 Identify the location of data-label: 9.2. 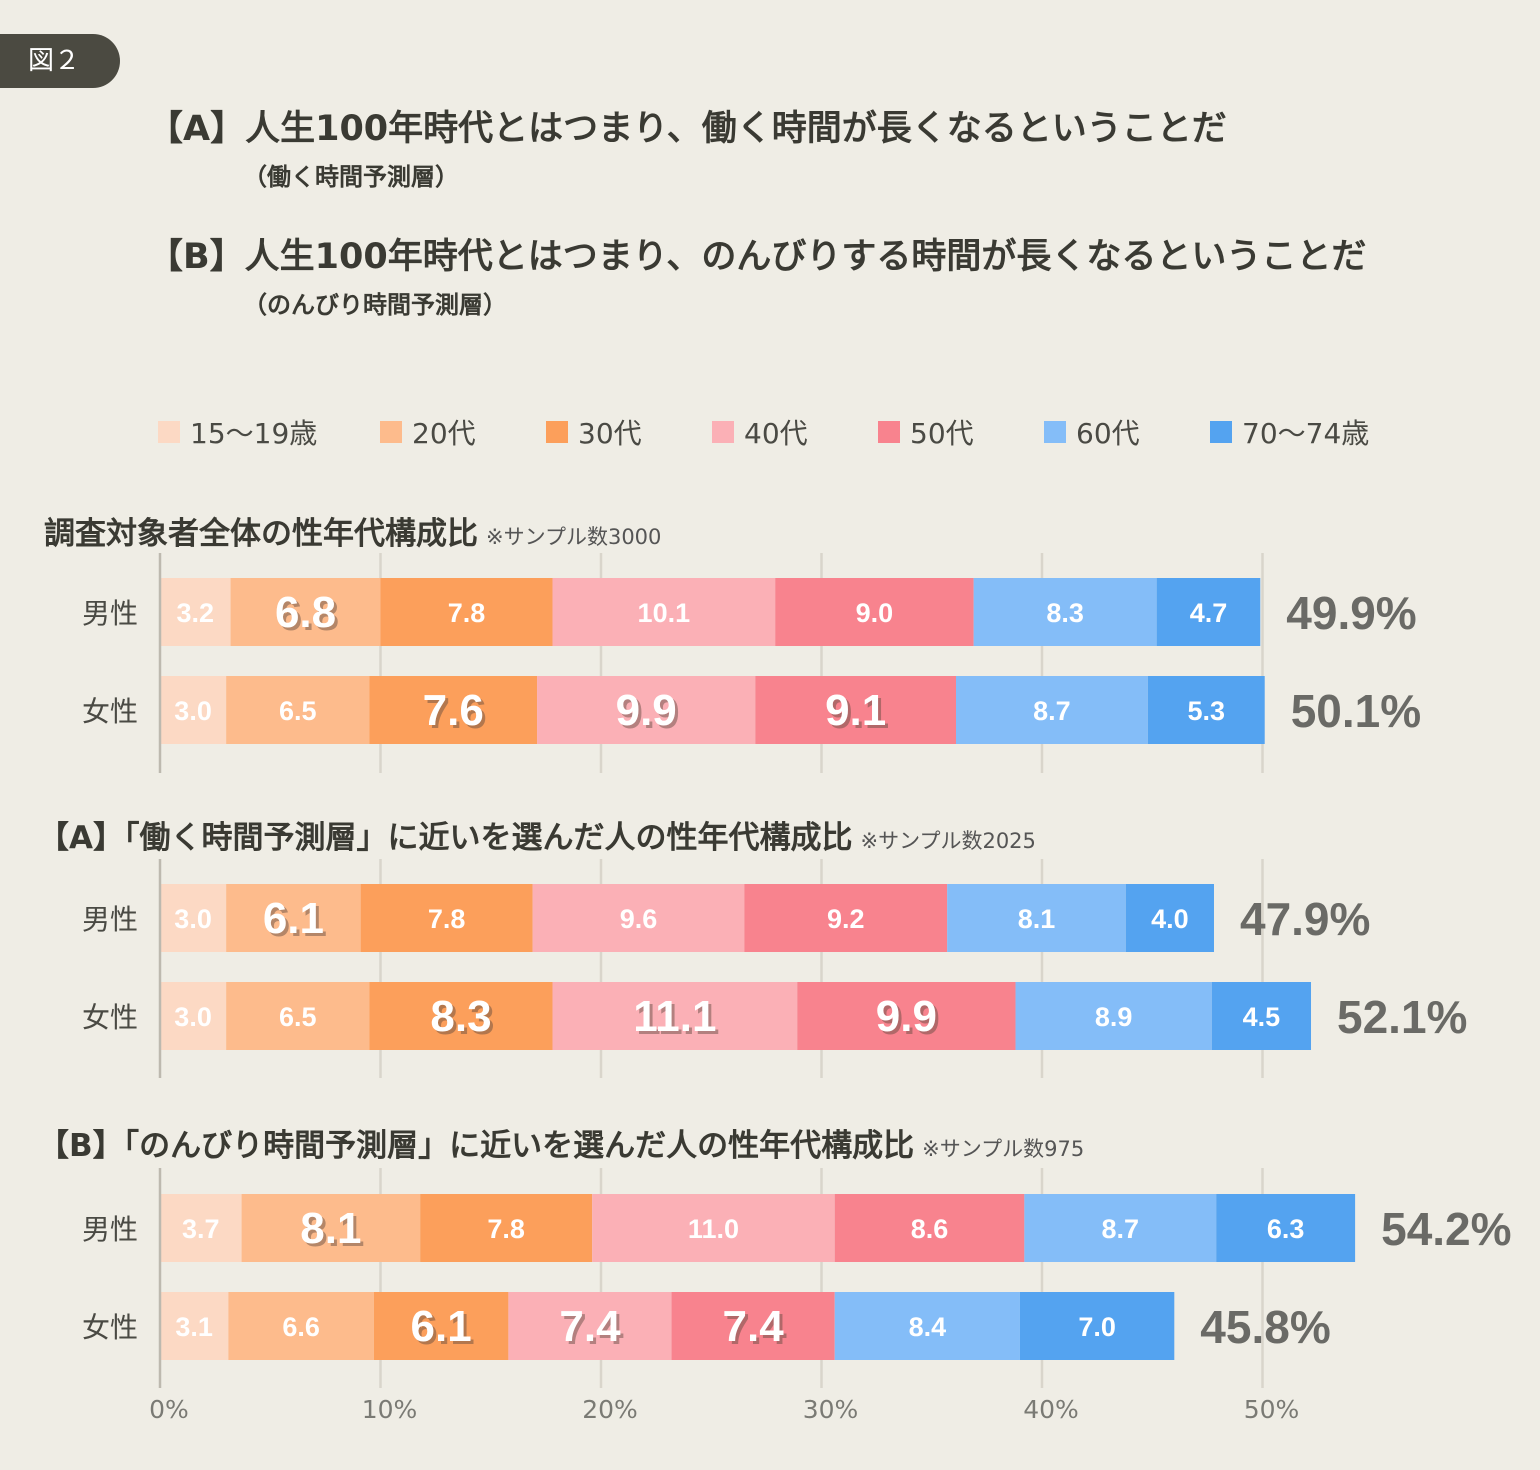
(846, 919).